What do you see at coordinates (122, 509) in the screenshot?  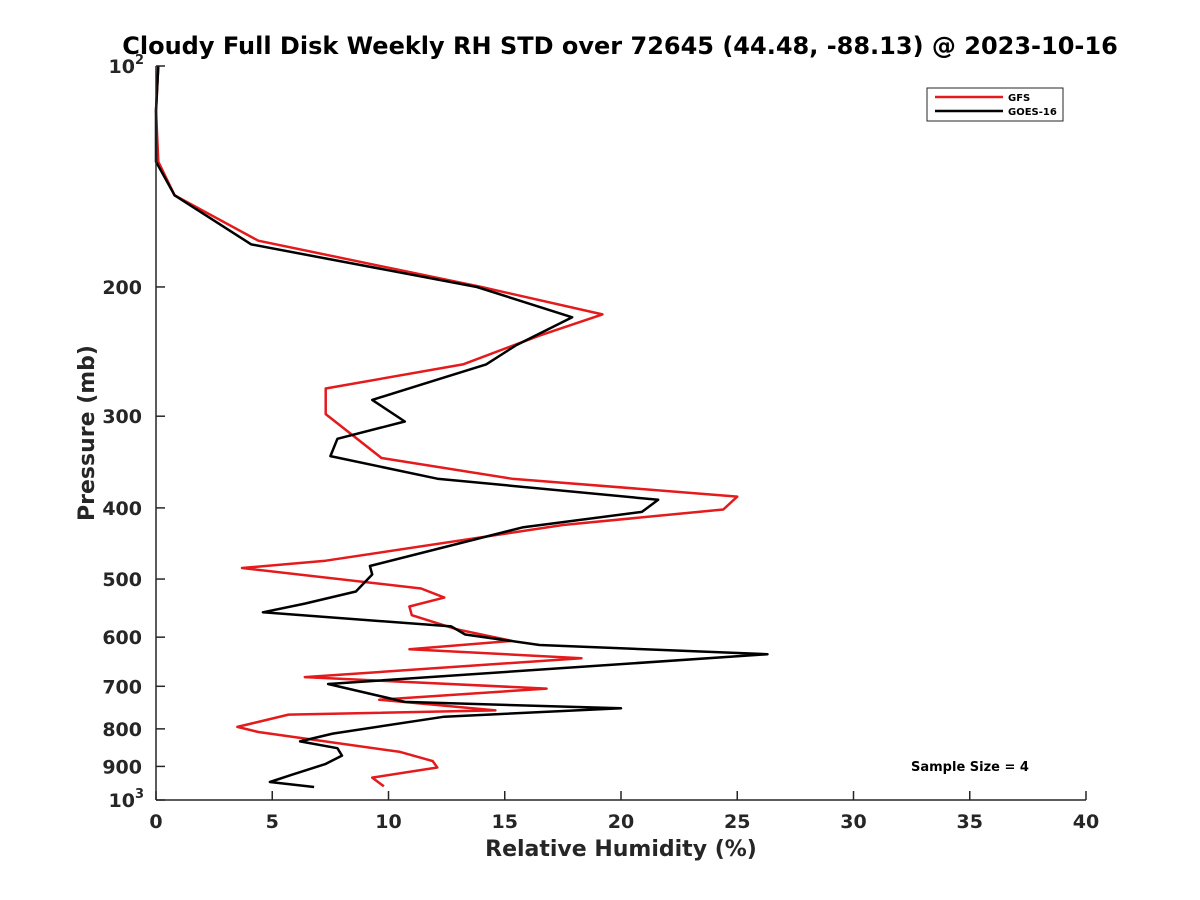 I see `y-tick-label: 400` at bounding box center [122, 509].